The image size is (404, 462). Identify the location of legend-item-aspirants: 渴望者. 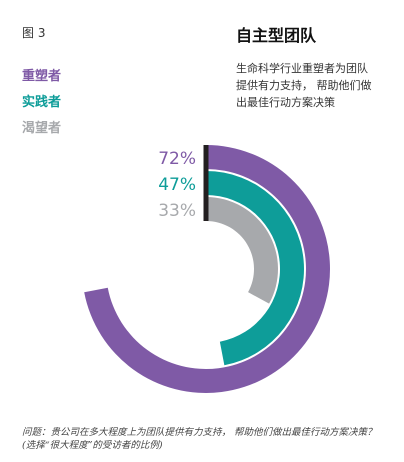
(42, 128).